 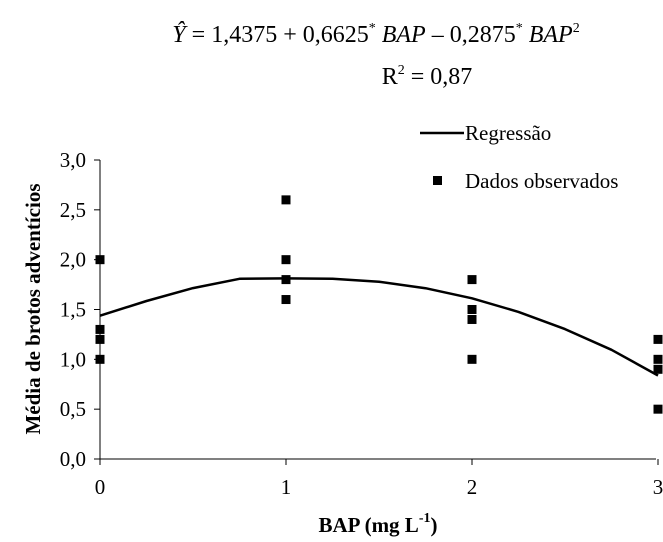 I want to click on legend-label-regression: Regressão, so click(x=508, y=133).